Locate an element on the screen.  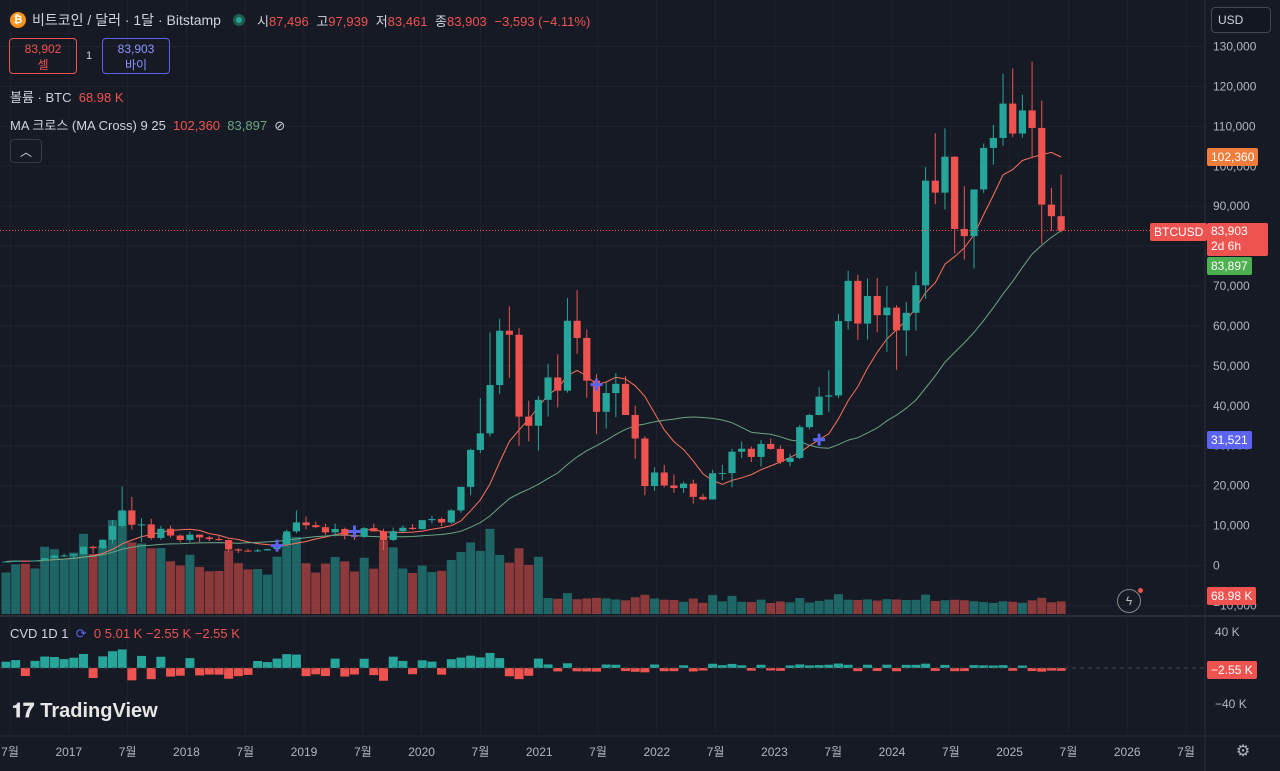
cvd-badge: −2.55 K is located at coordinates (1232, 670).